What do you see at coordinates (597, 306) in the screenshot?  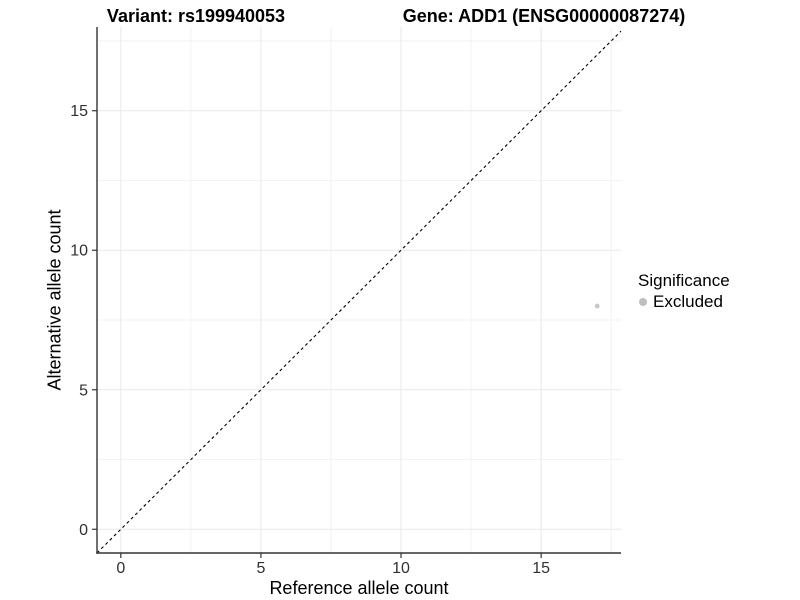 I see `data-point` at bounding box center [597, 306].